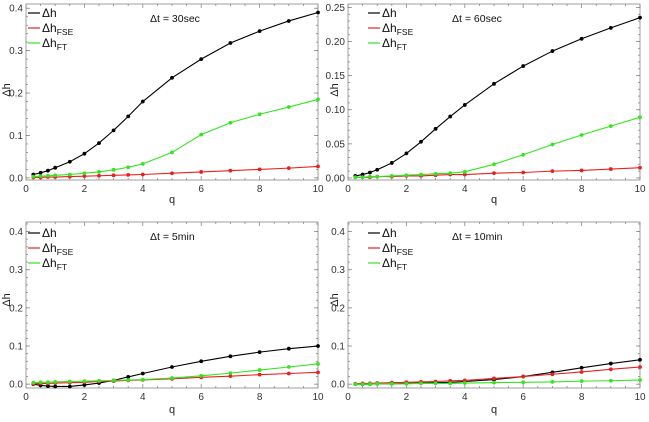 This screenshot has width=649, height=422. What do you see at coordinates (16, 385) in the screenshot?
I see `y-tick-label: 0.0` at bounding box center [16, 385].